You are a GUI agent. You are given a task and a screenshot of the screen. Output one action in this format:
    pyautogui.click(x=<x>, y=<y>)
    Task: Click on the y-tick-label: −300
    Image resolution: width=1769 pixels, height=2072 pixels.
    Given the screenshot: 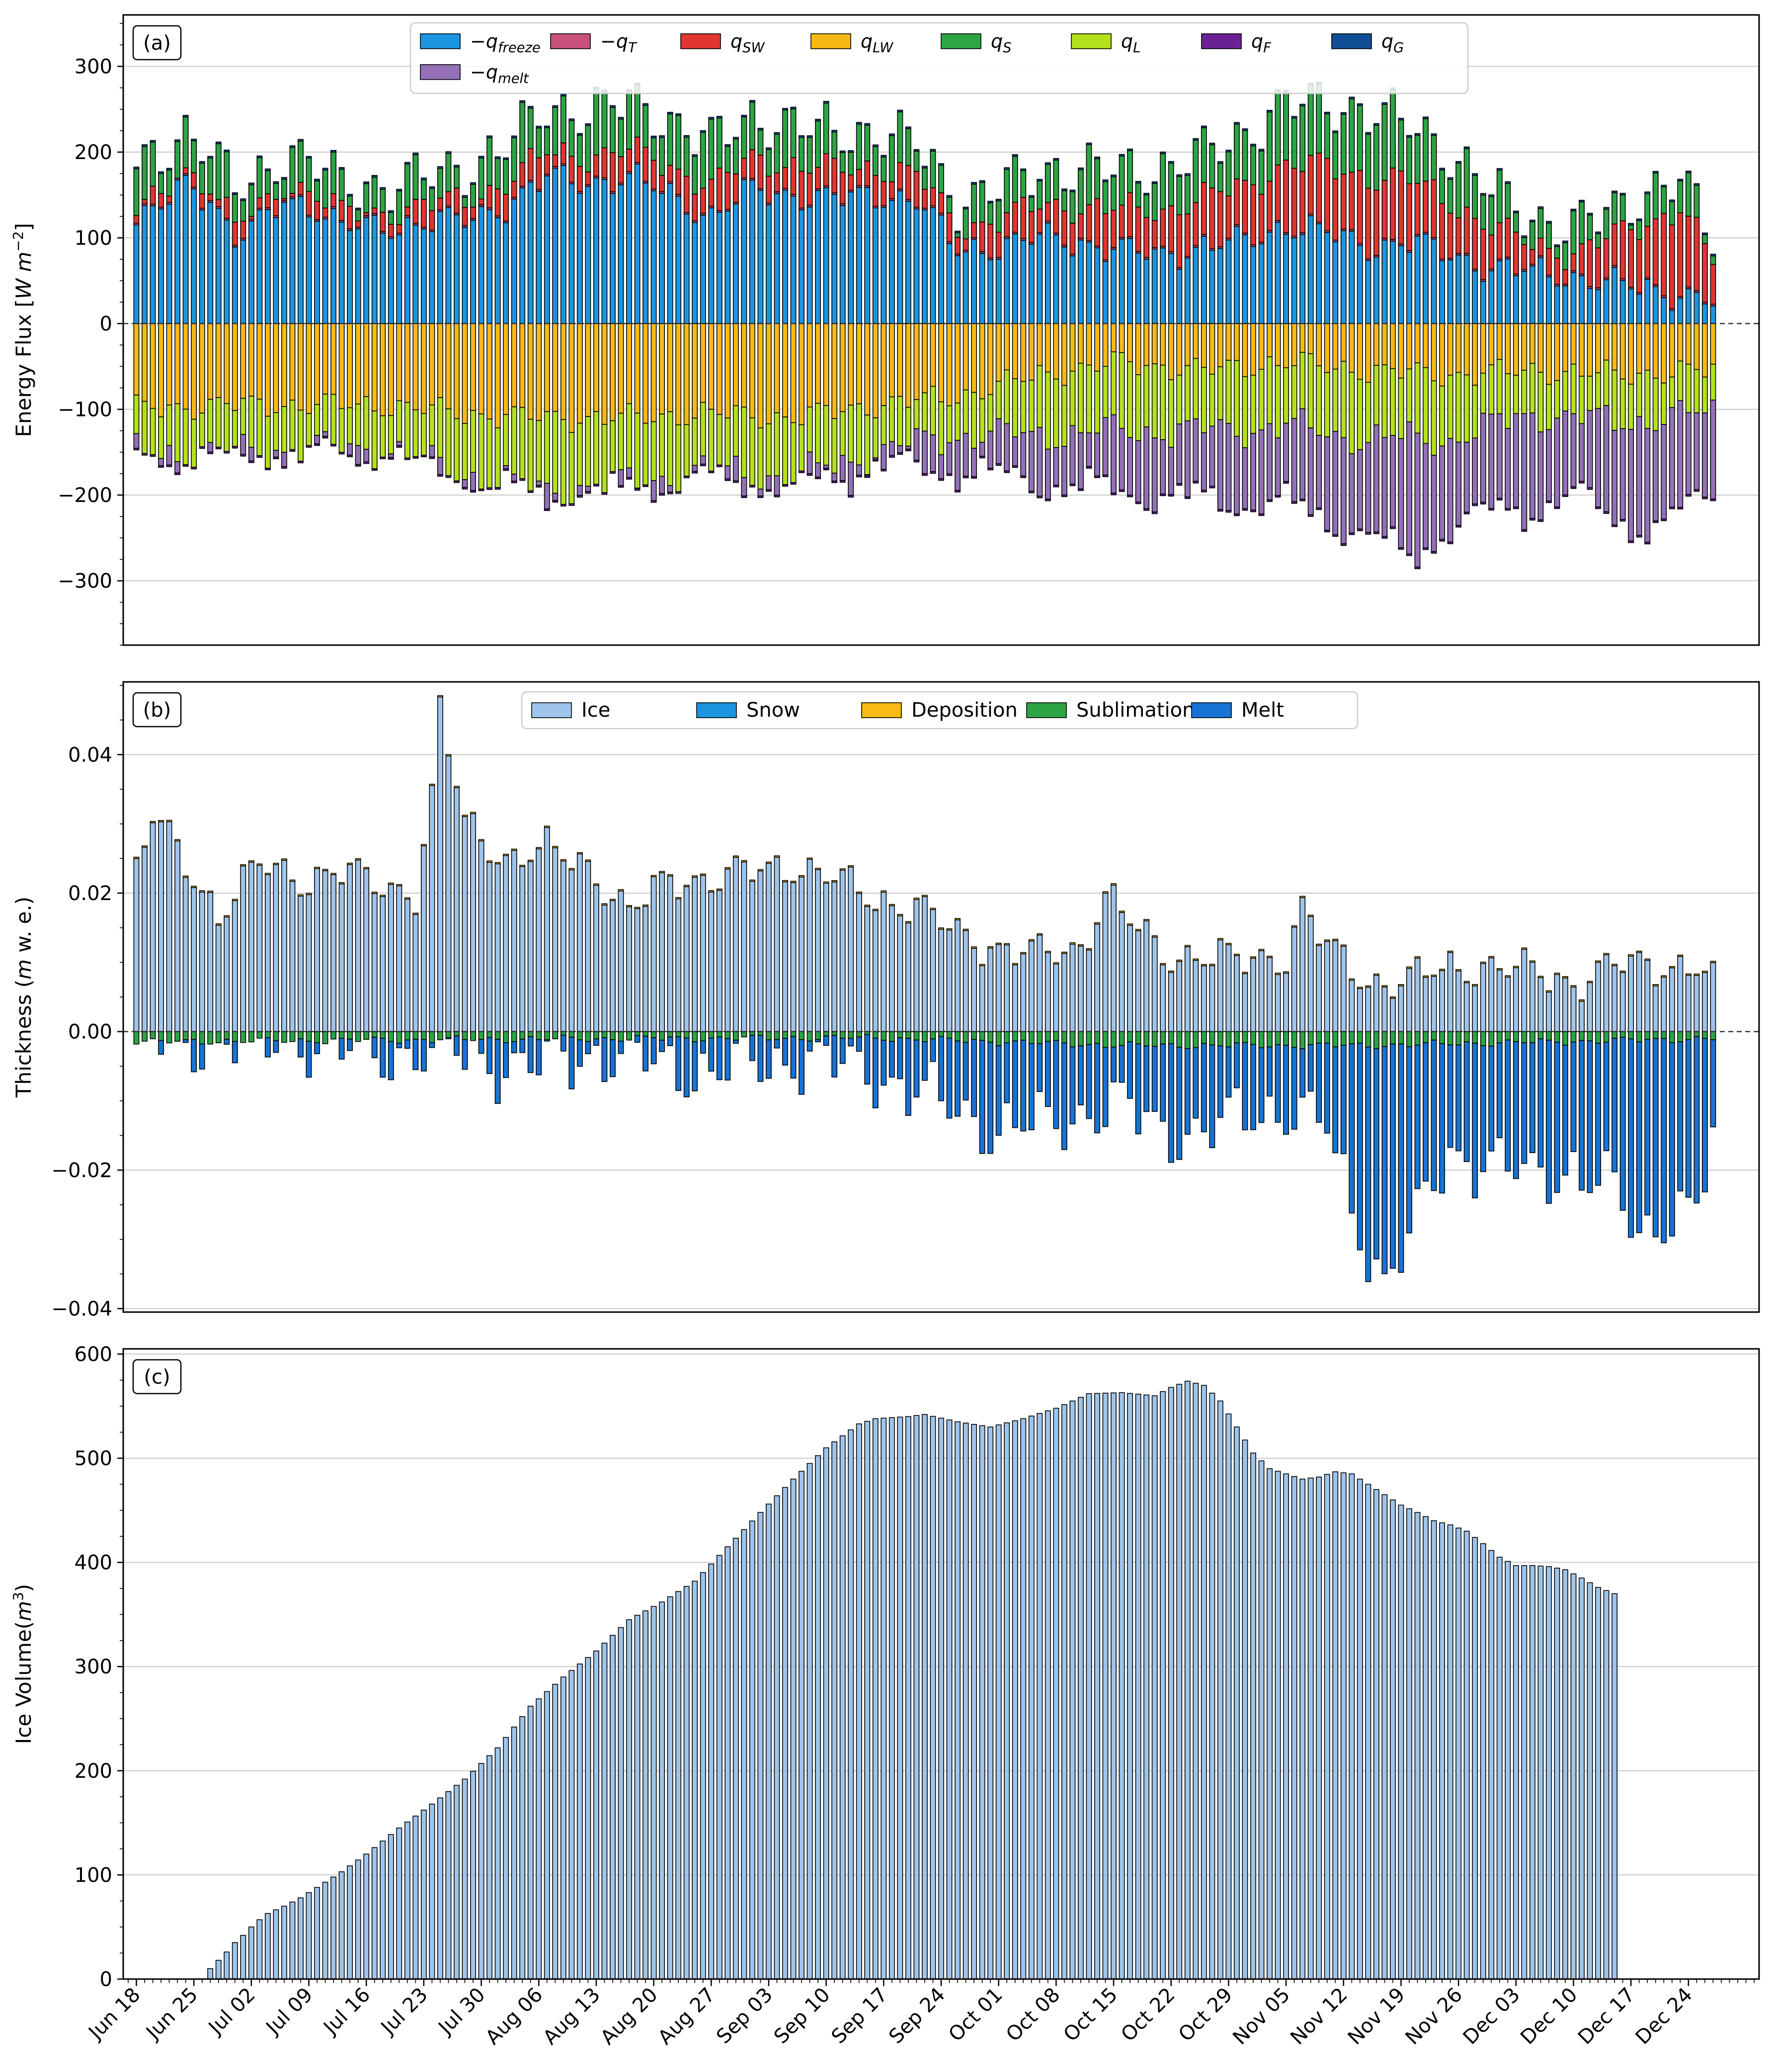 What is the action you would take?
    pyautogui.click(x=85, y=581)
    